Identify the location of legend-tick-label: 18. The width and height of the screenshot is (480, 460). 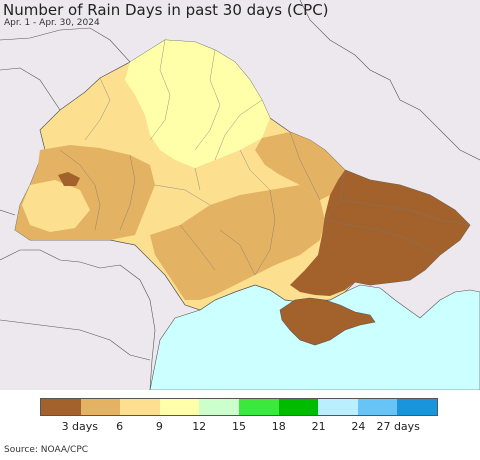
(278, 426).